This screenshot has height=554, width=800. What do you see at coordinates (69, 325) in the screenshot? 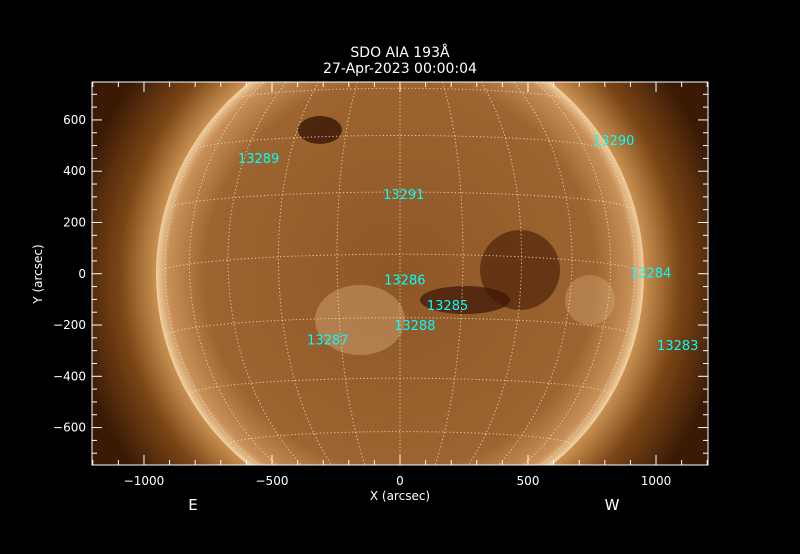
I see `y-tick-label: −200` at bounding box center [69, 325].